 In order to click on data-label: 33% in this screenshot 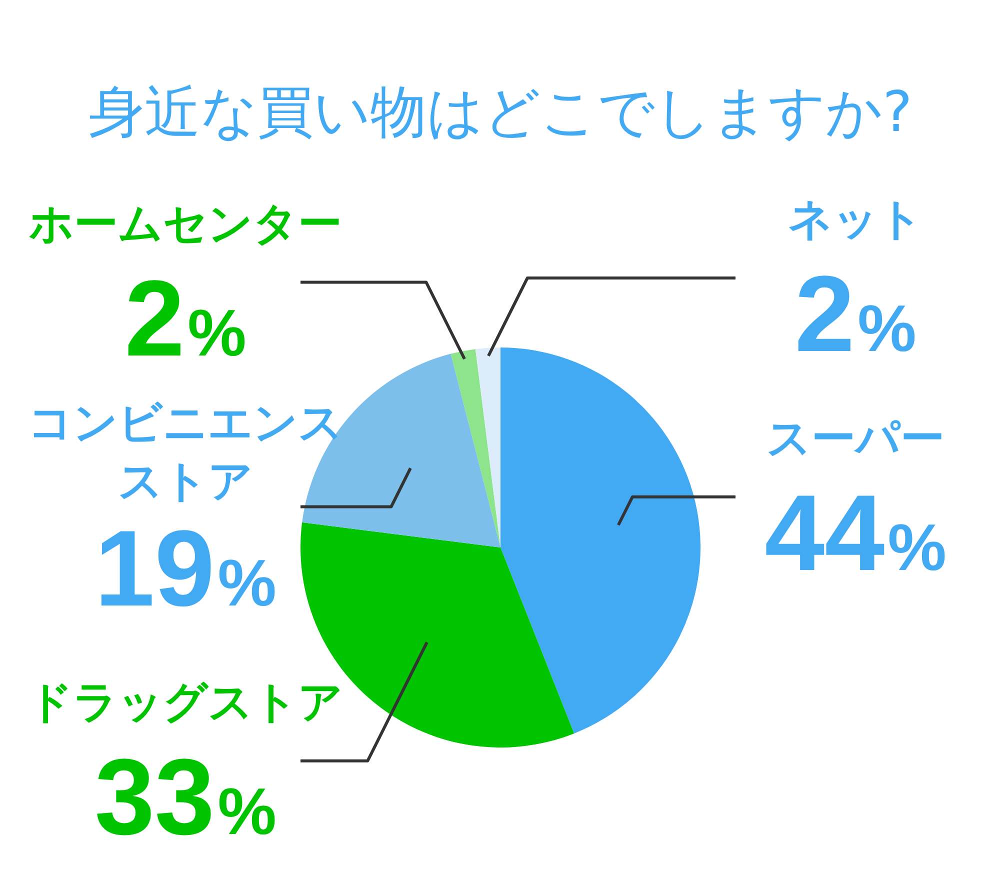, I will do `click(185, 796)`.